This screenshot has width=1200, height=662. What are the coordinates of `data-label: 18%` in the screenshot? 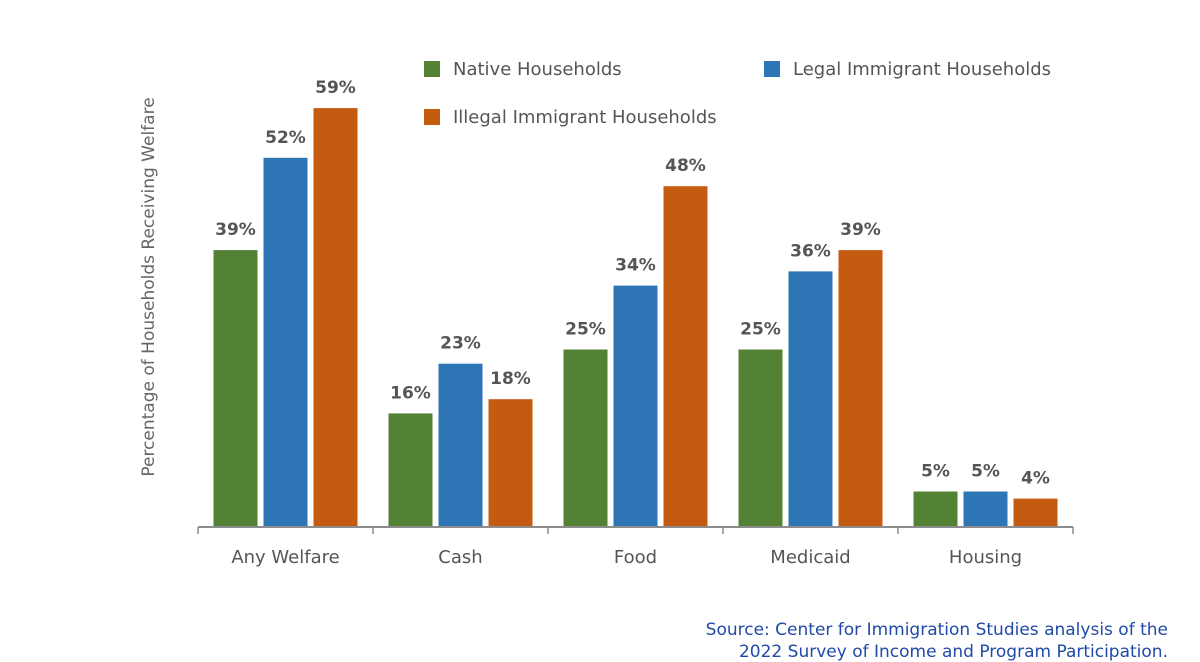 It's located at (510, 379).